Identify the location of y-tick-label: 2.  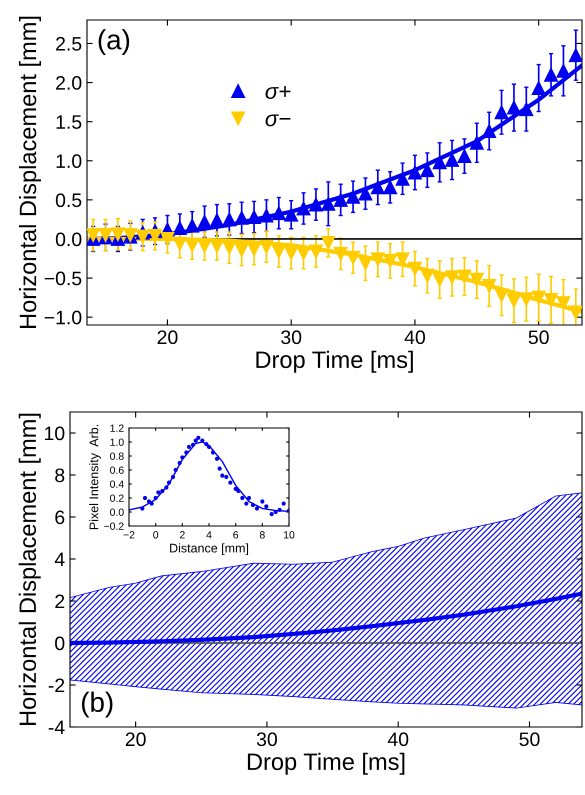
(59, 601).